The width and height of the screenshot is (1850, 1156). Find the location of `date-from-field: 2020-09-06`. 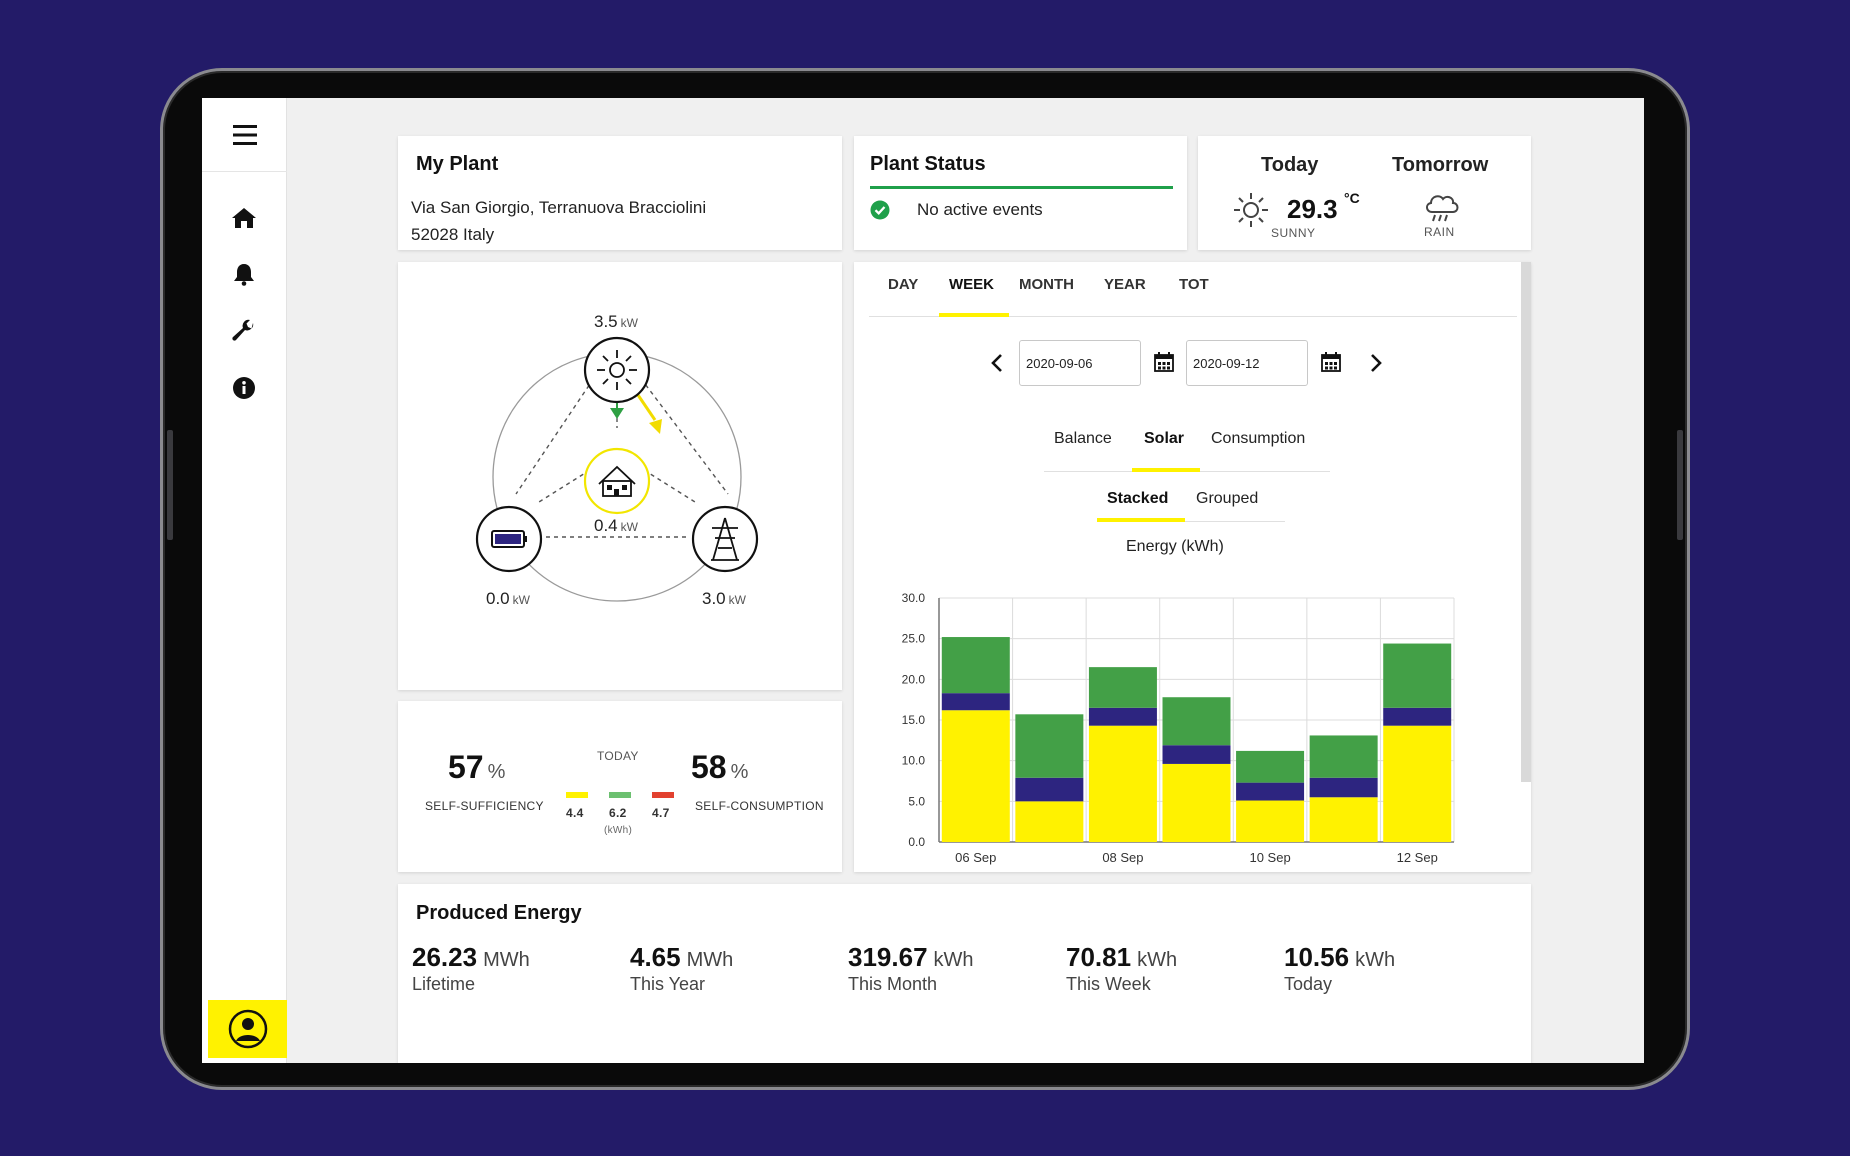

date-from-field: 2020-09-06 is located at coordinates (1080, 363).